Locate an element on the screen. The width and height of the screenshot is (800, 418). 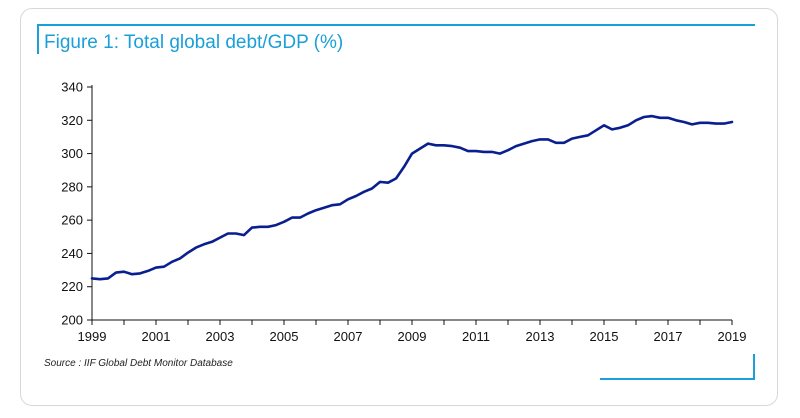
frame-accent-bottom is located at coordinates (677, 379).